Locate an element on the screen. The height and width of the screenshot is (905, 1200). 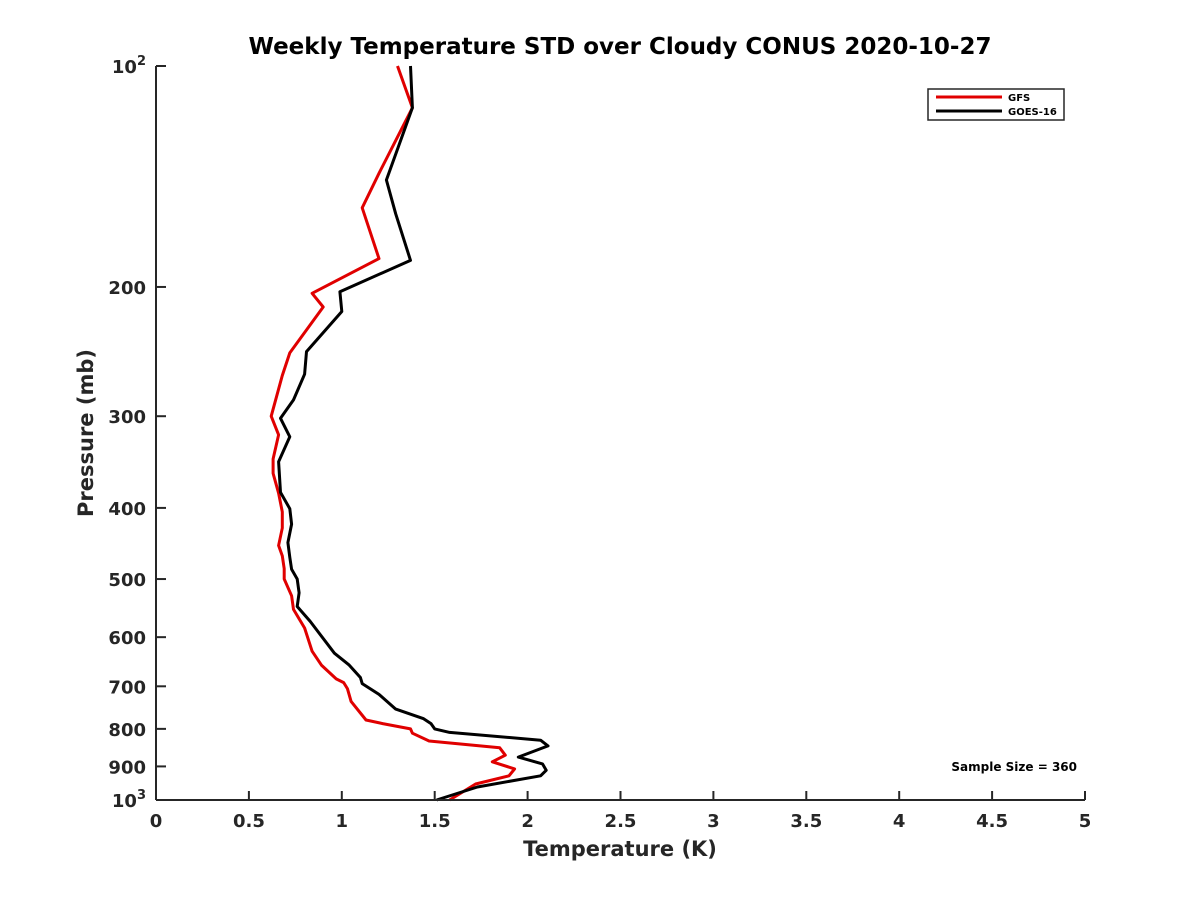
y-tick-label: 200 is located at coordinates (127, 288).